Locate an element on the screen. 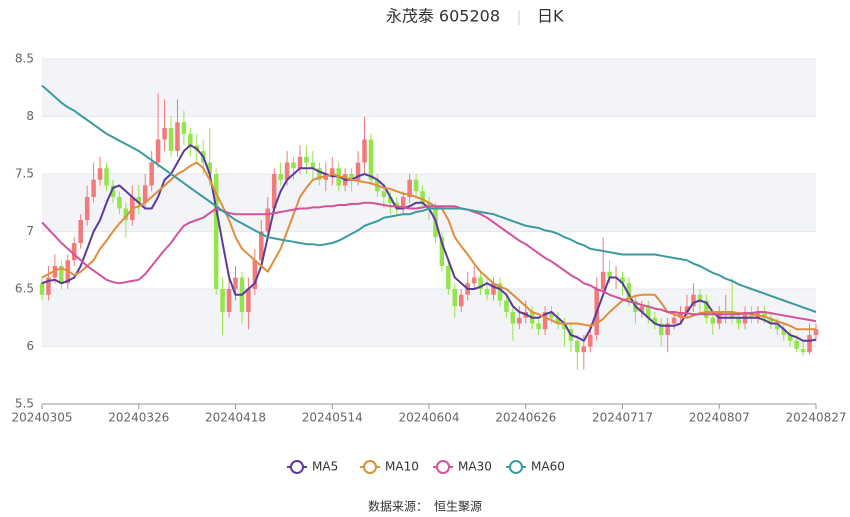 The height and width of the screenshot is (517, 850). x-tick-label: 20240418 is located at coordinates (235, 418).